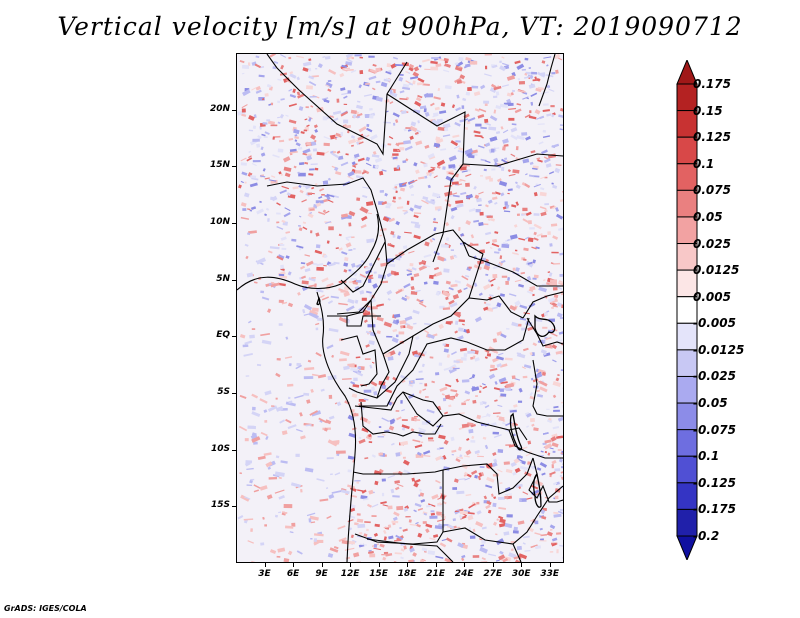 The width and height of the screenshot is (800, 618). What do you see at coordinates (714, 509) in the screenshot?
I see `colorbar-level-label: -0.175` at bounding box center [714, 509].